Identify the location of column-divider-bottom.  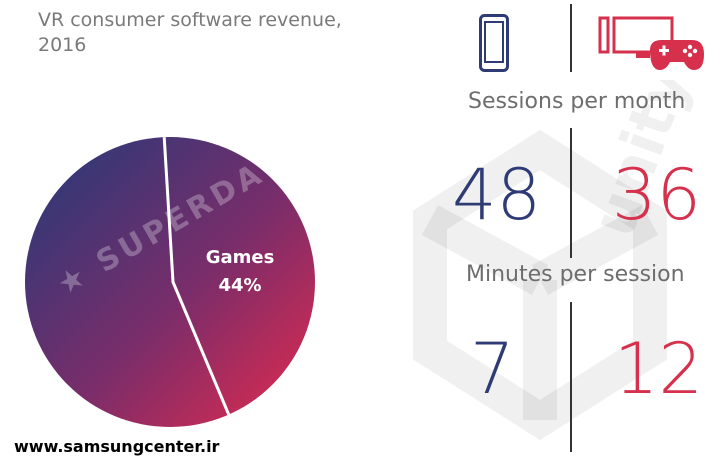
(571, 377).